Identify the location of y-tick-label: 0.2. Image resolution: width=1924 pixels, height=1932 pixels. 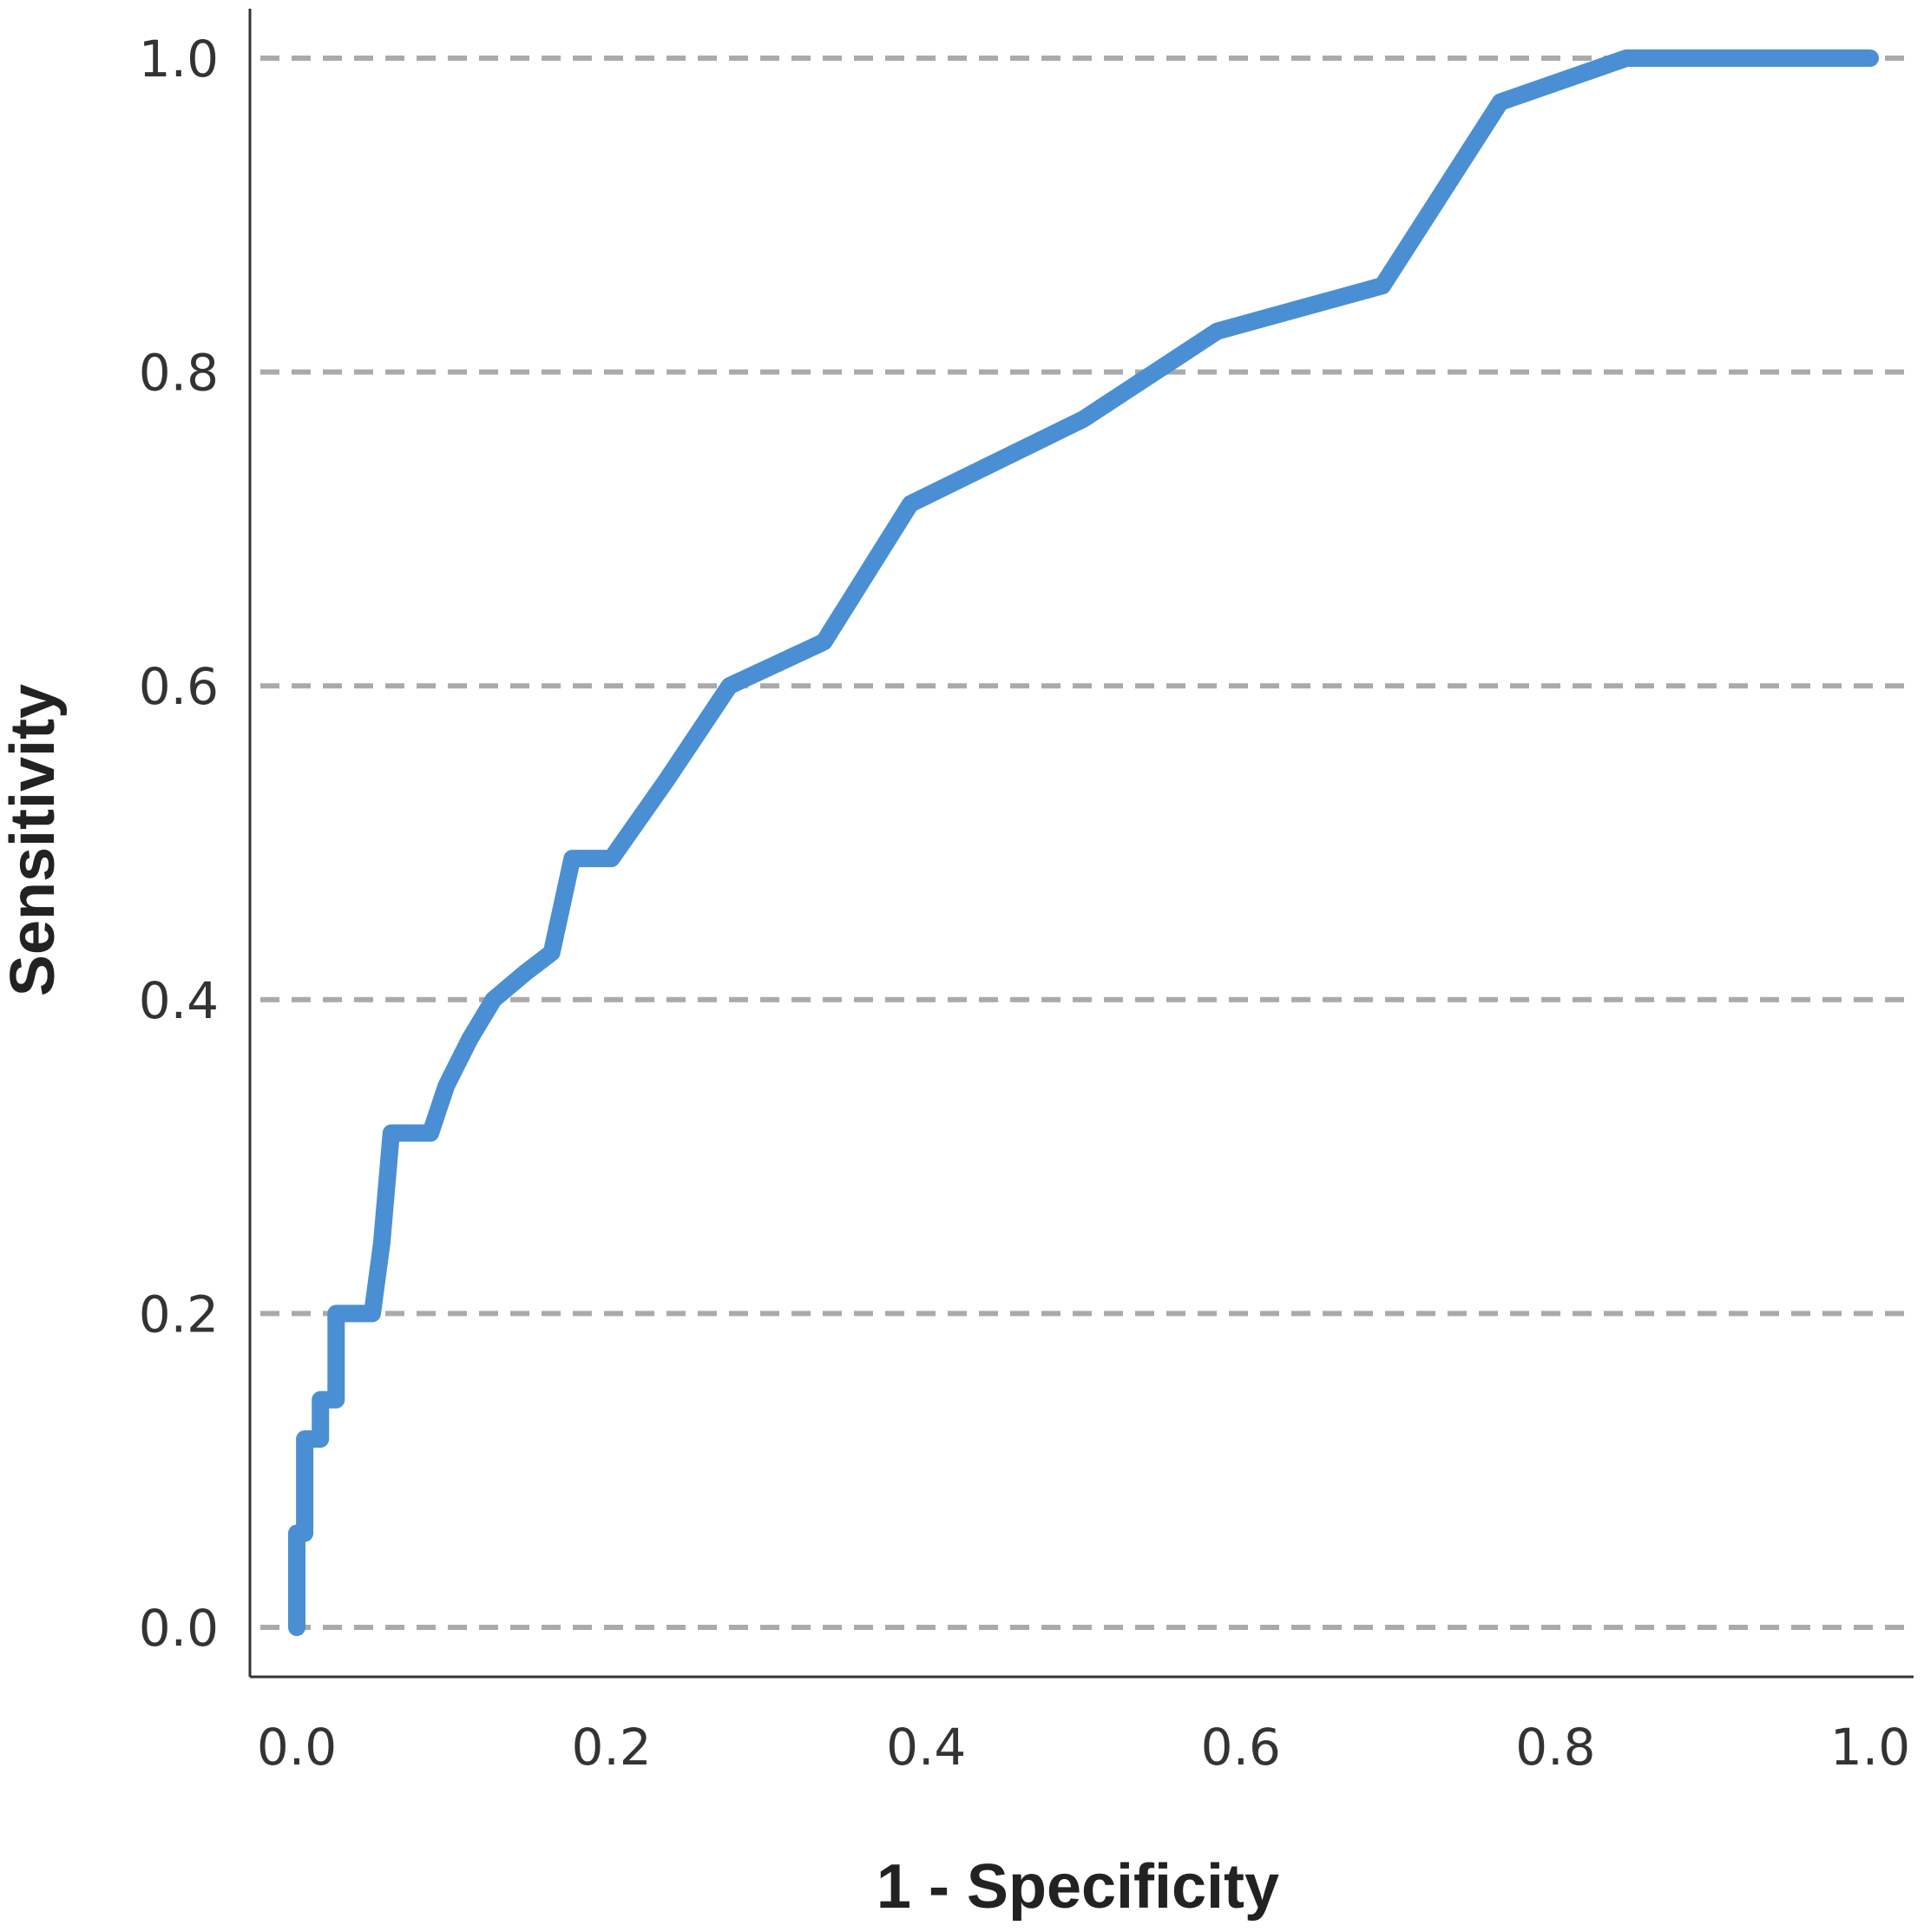
(179, 1314).